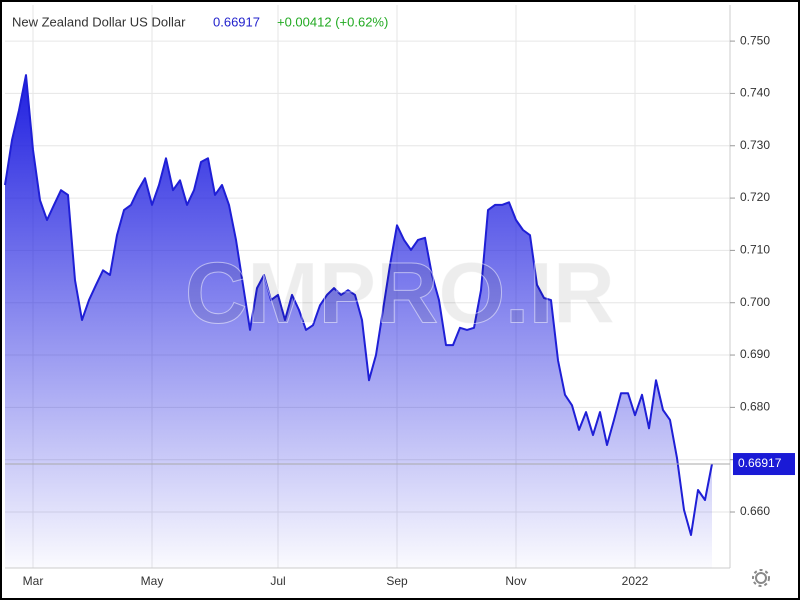  I want to click on y-tick-label: 0.680, so click(755, 407).